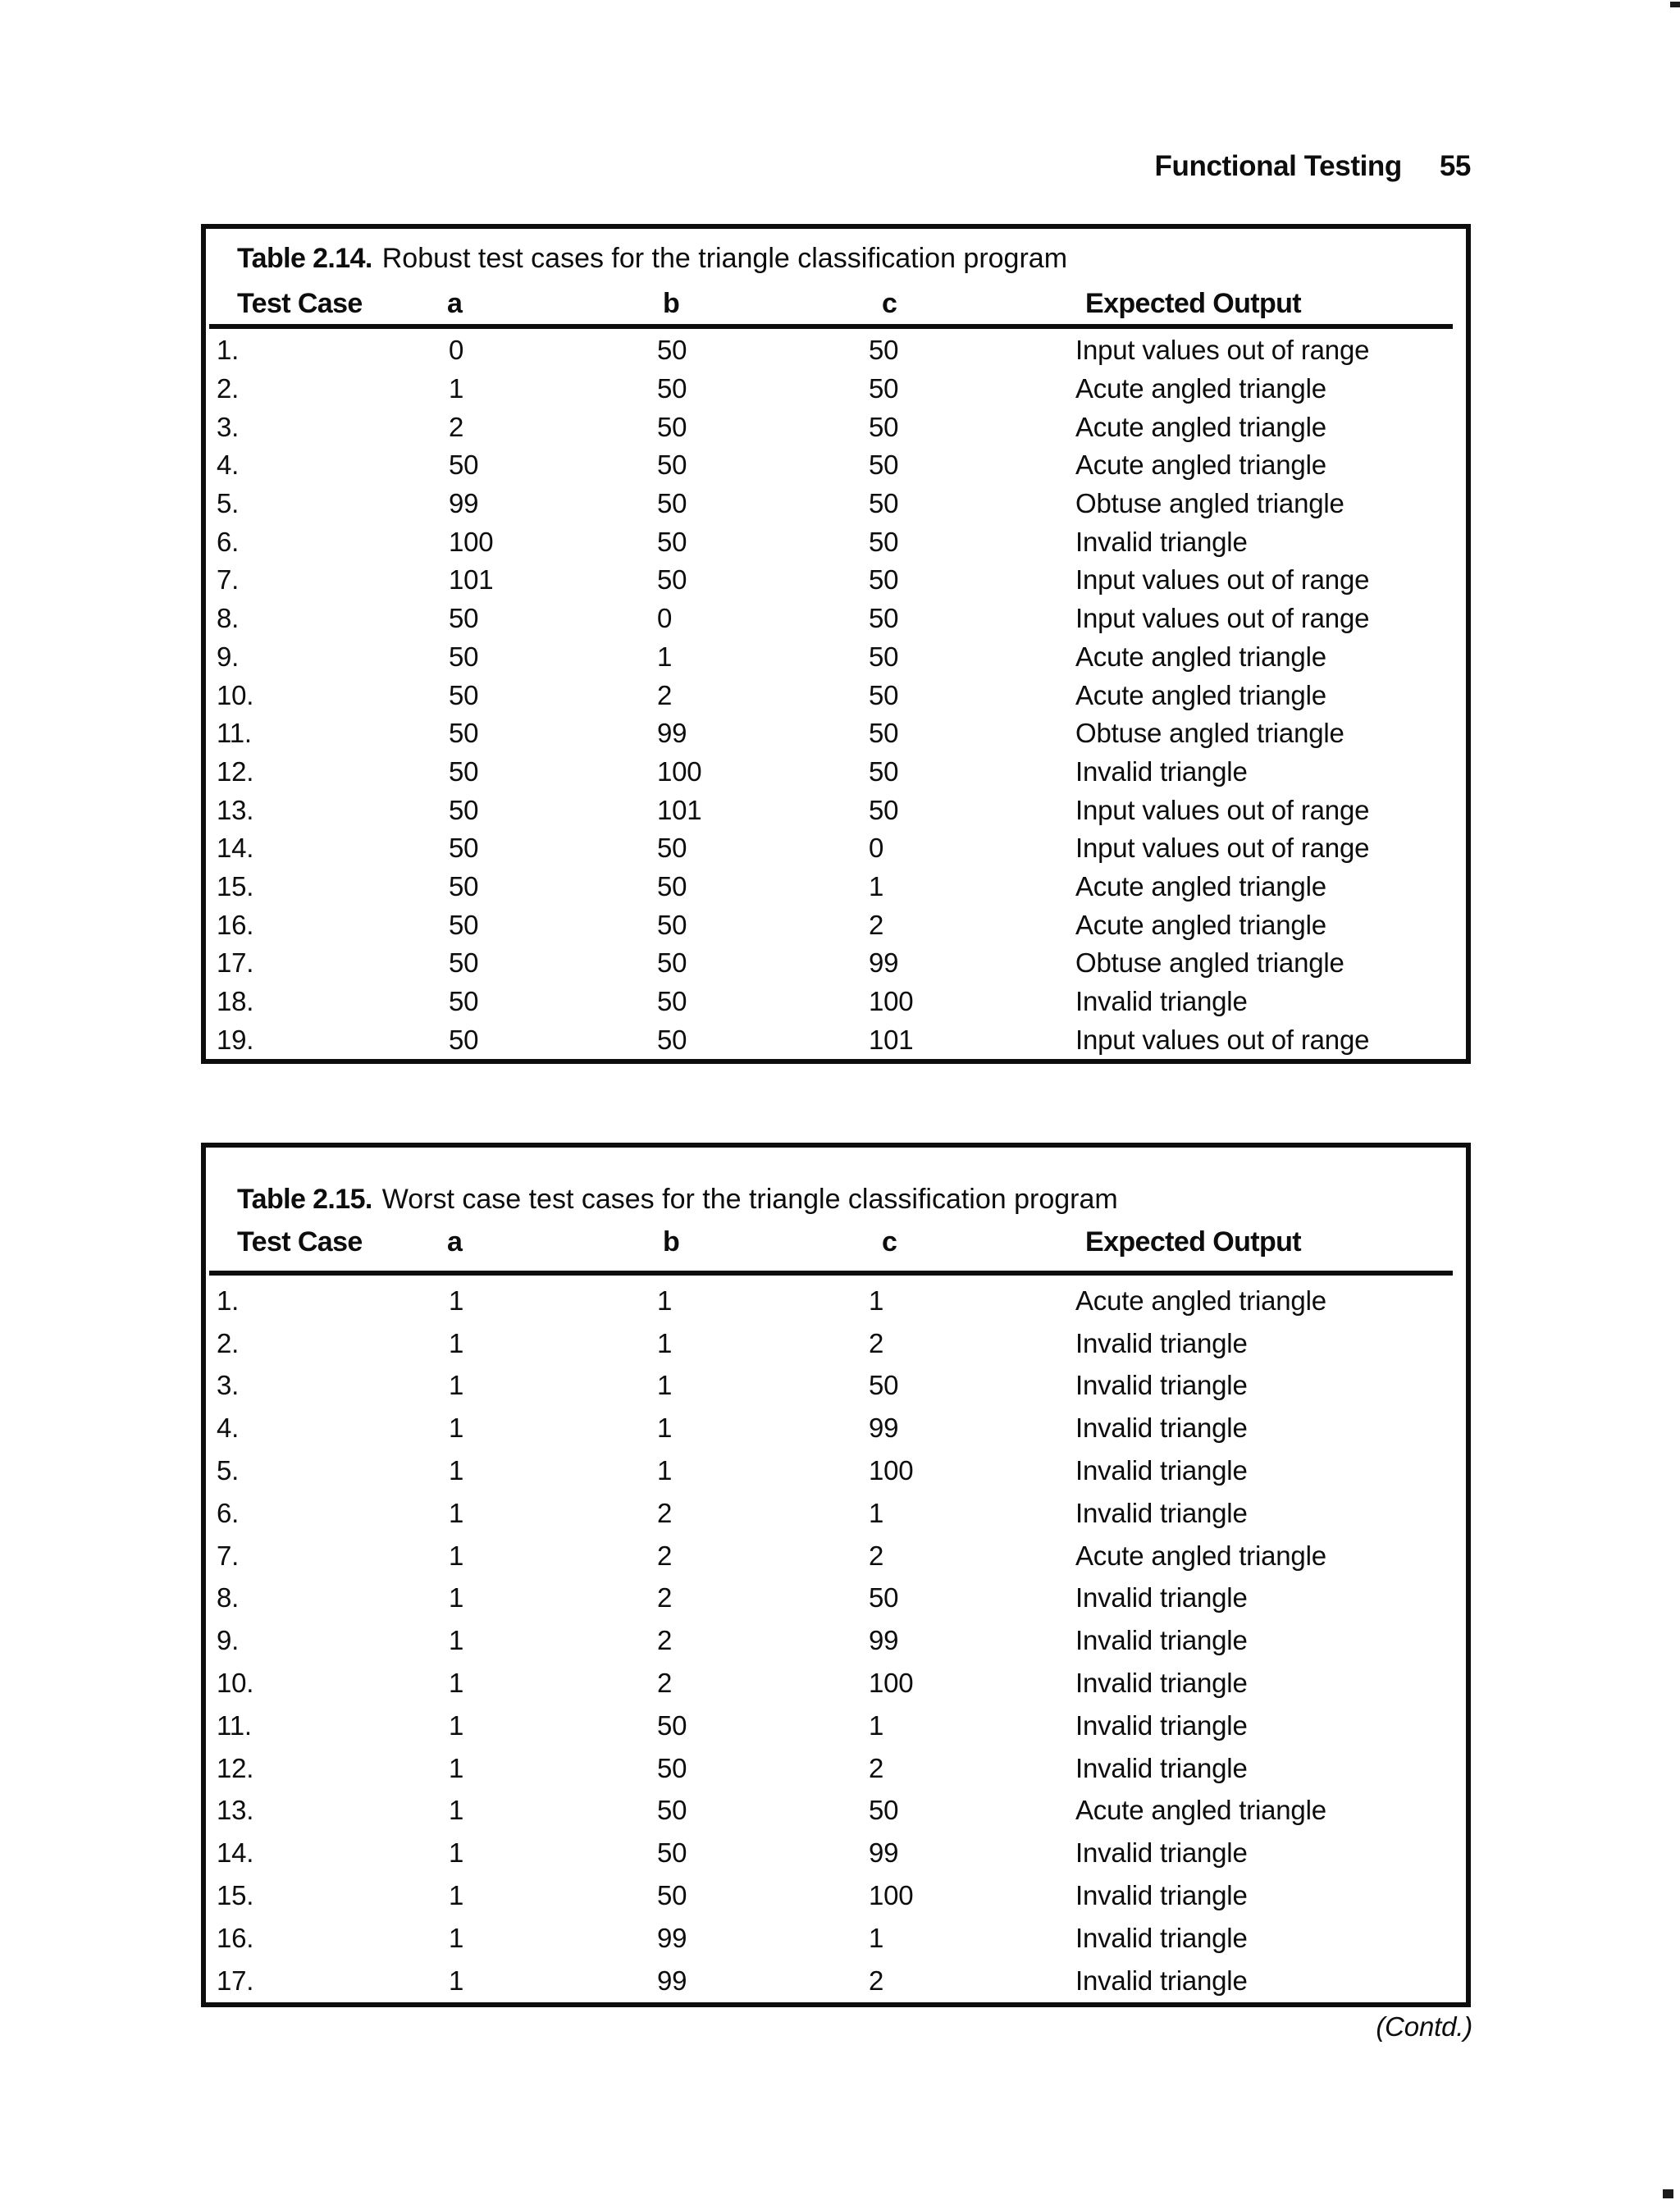 The height and width of the screenshot is (2200, 1680). What do you see at coordinates (305, 1199) in the screenshot?
I see `table-label: Table 2.15.` at bounding box center [305, 1199].